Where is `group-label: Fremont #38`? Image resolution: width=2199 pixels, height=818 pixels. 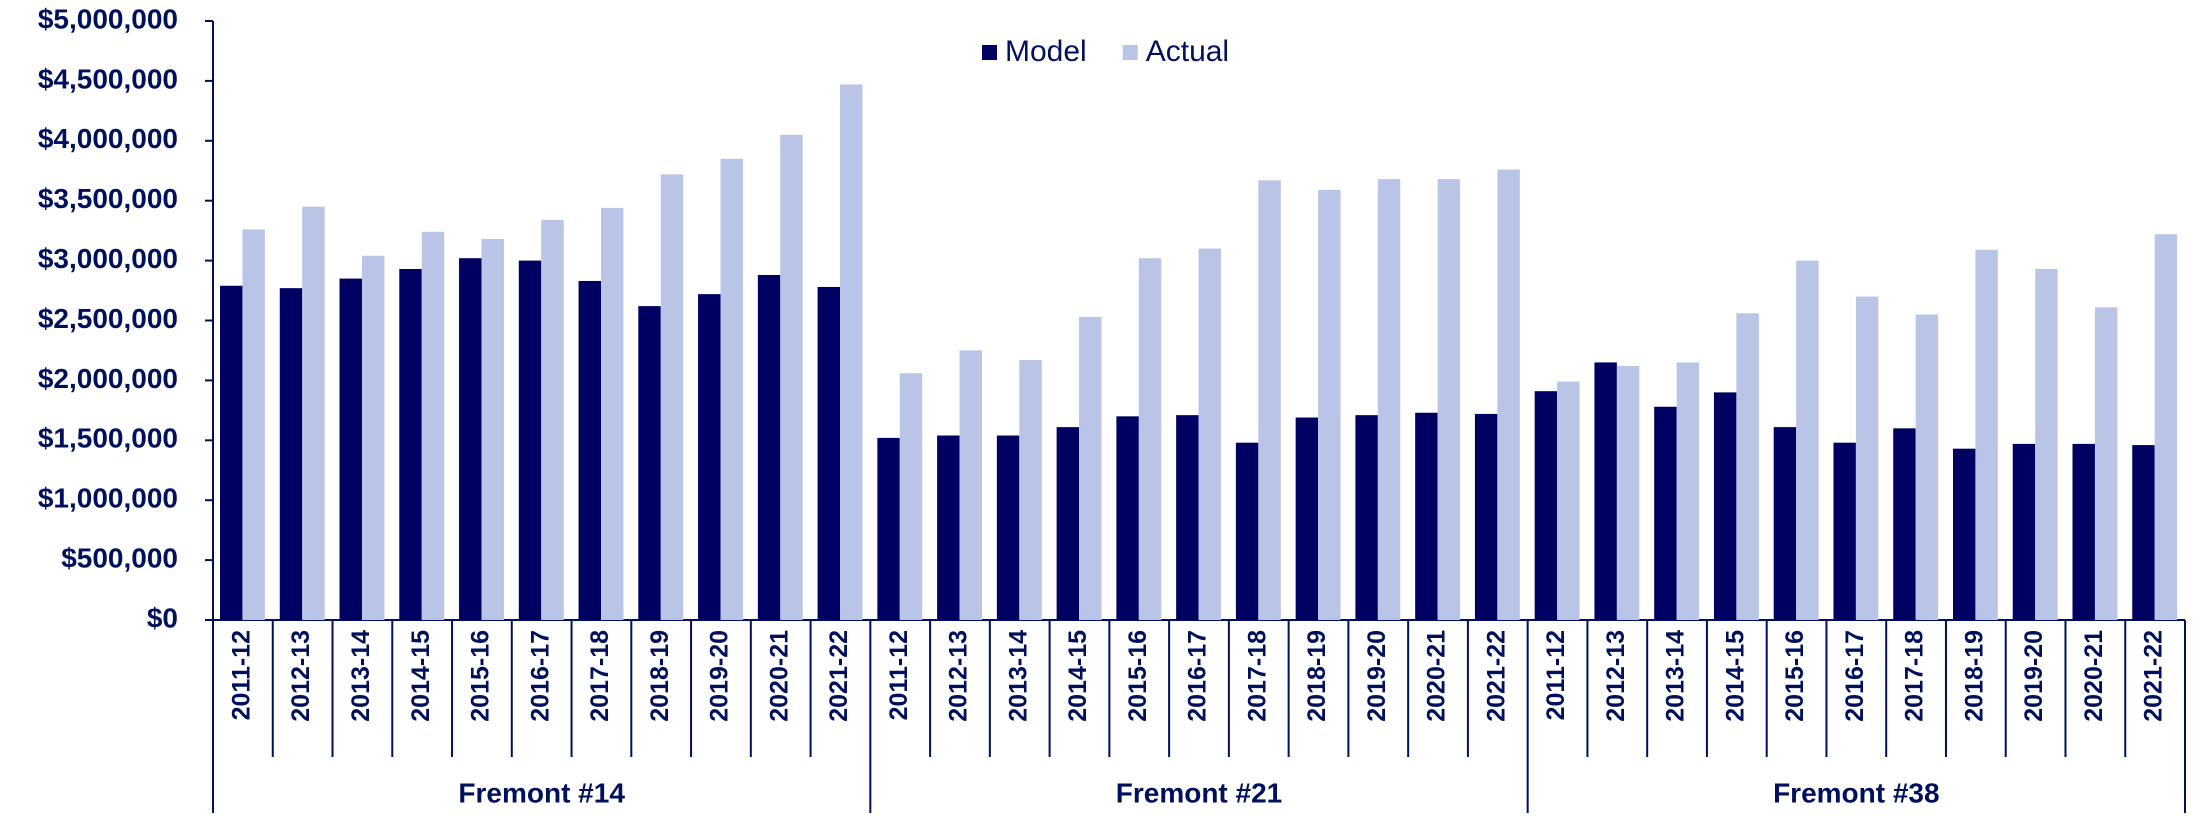
group-label: Fremont #38 is located at coordinates (1856, 792).